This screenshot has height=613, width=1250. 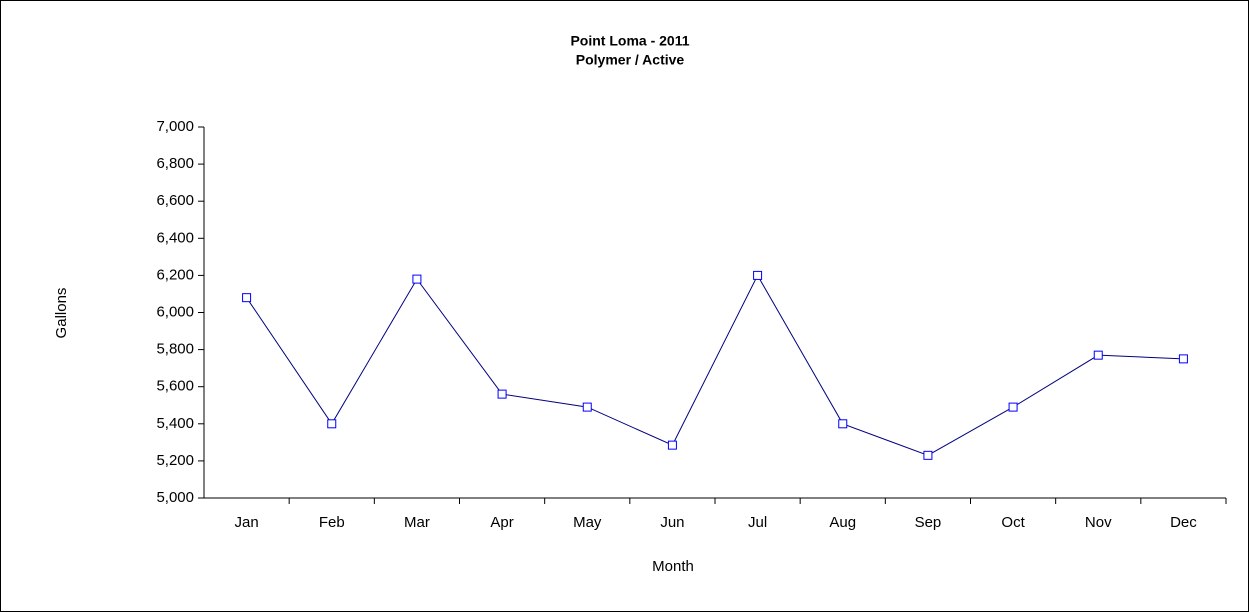 I want to click on x-tick-label: Feb, so click(x=332, y=522).